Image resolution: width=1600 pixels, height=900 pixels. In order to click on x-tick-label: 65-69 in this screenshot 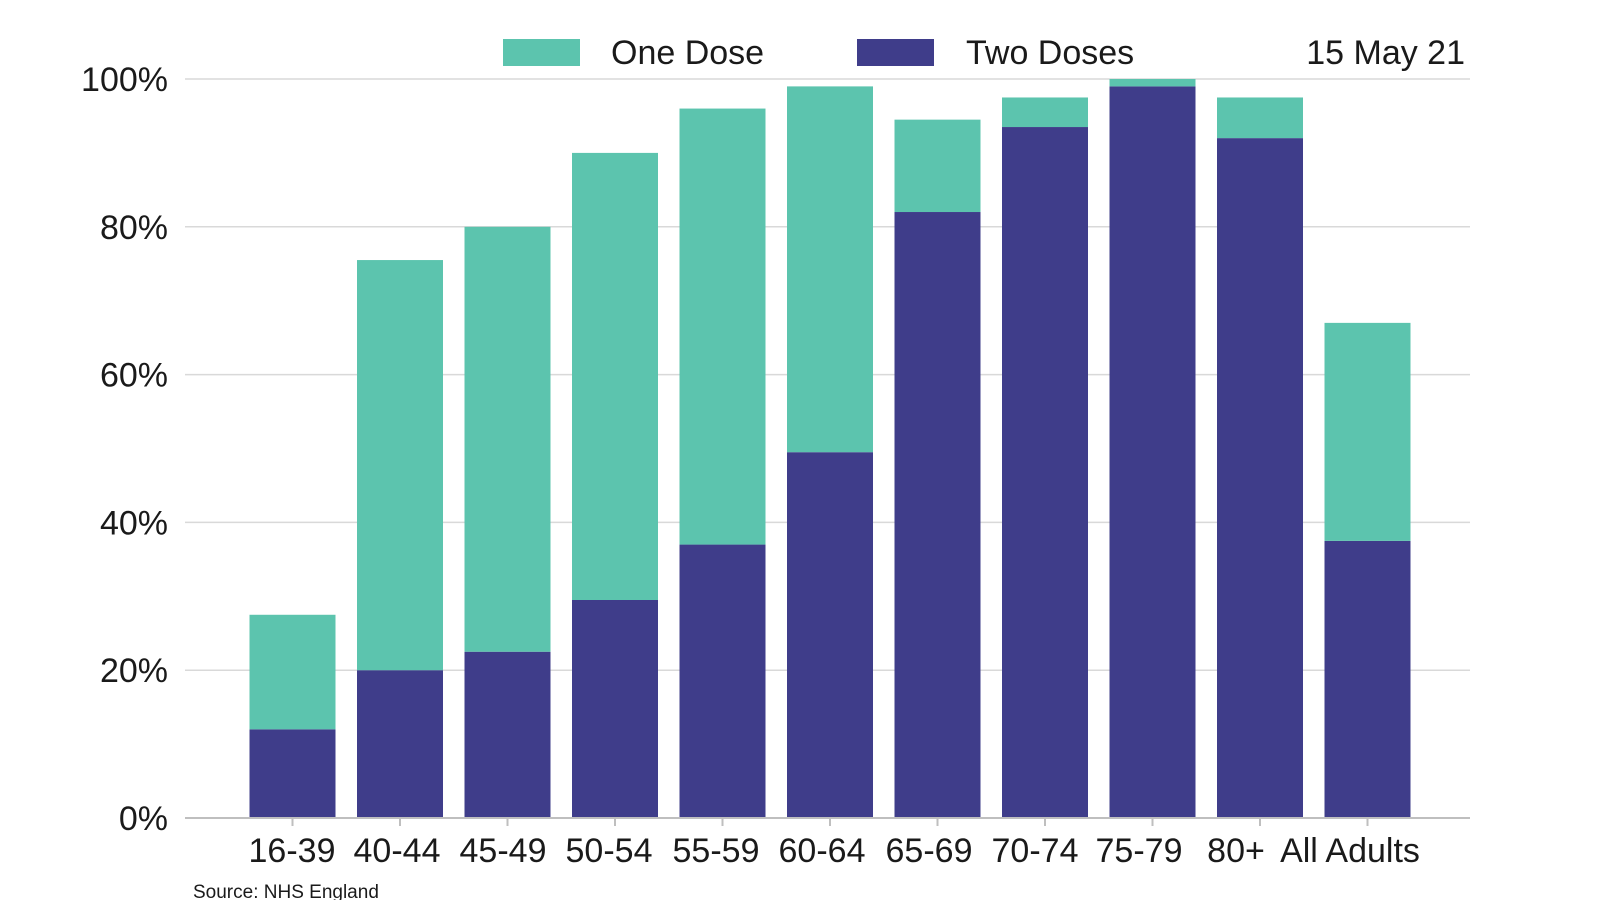, I will do `click(929, 851)`.